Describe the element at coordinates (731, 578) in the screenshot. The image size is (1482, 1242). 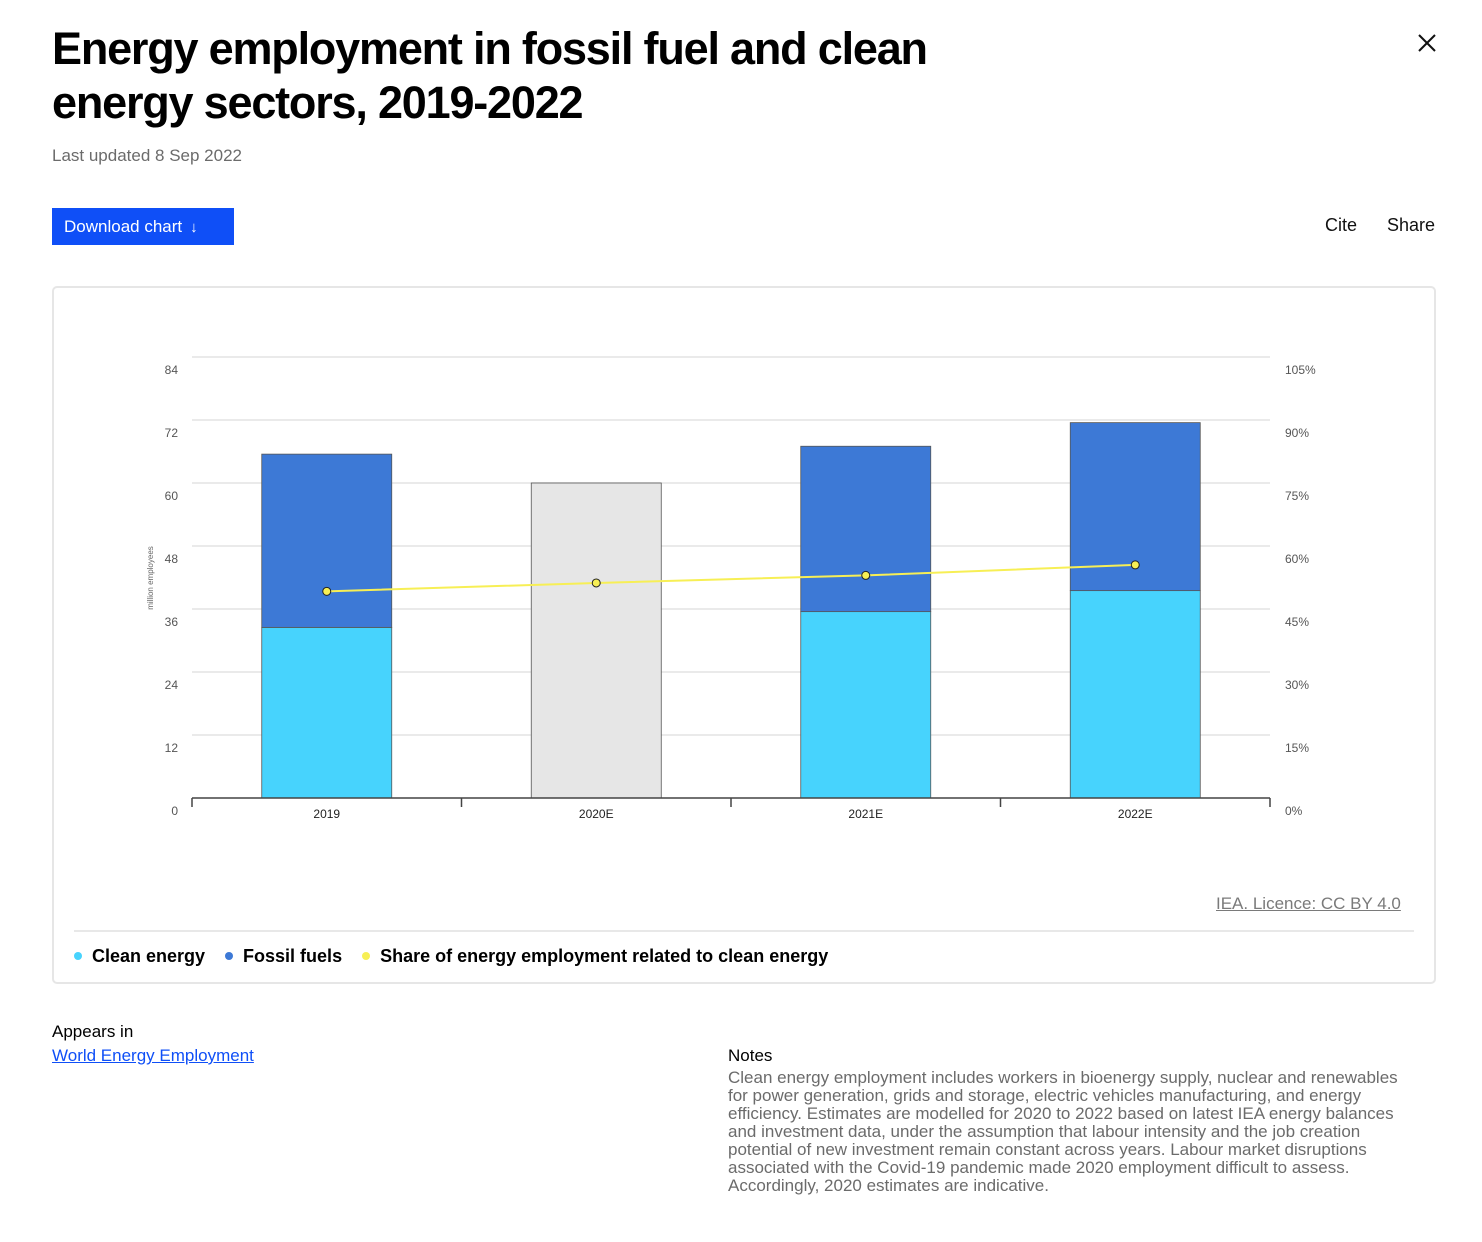
I see `share-line` at that location.